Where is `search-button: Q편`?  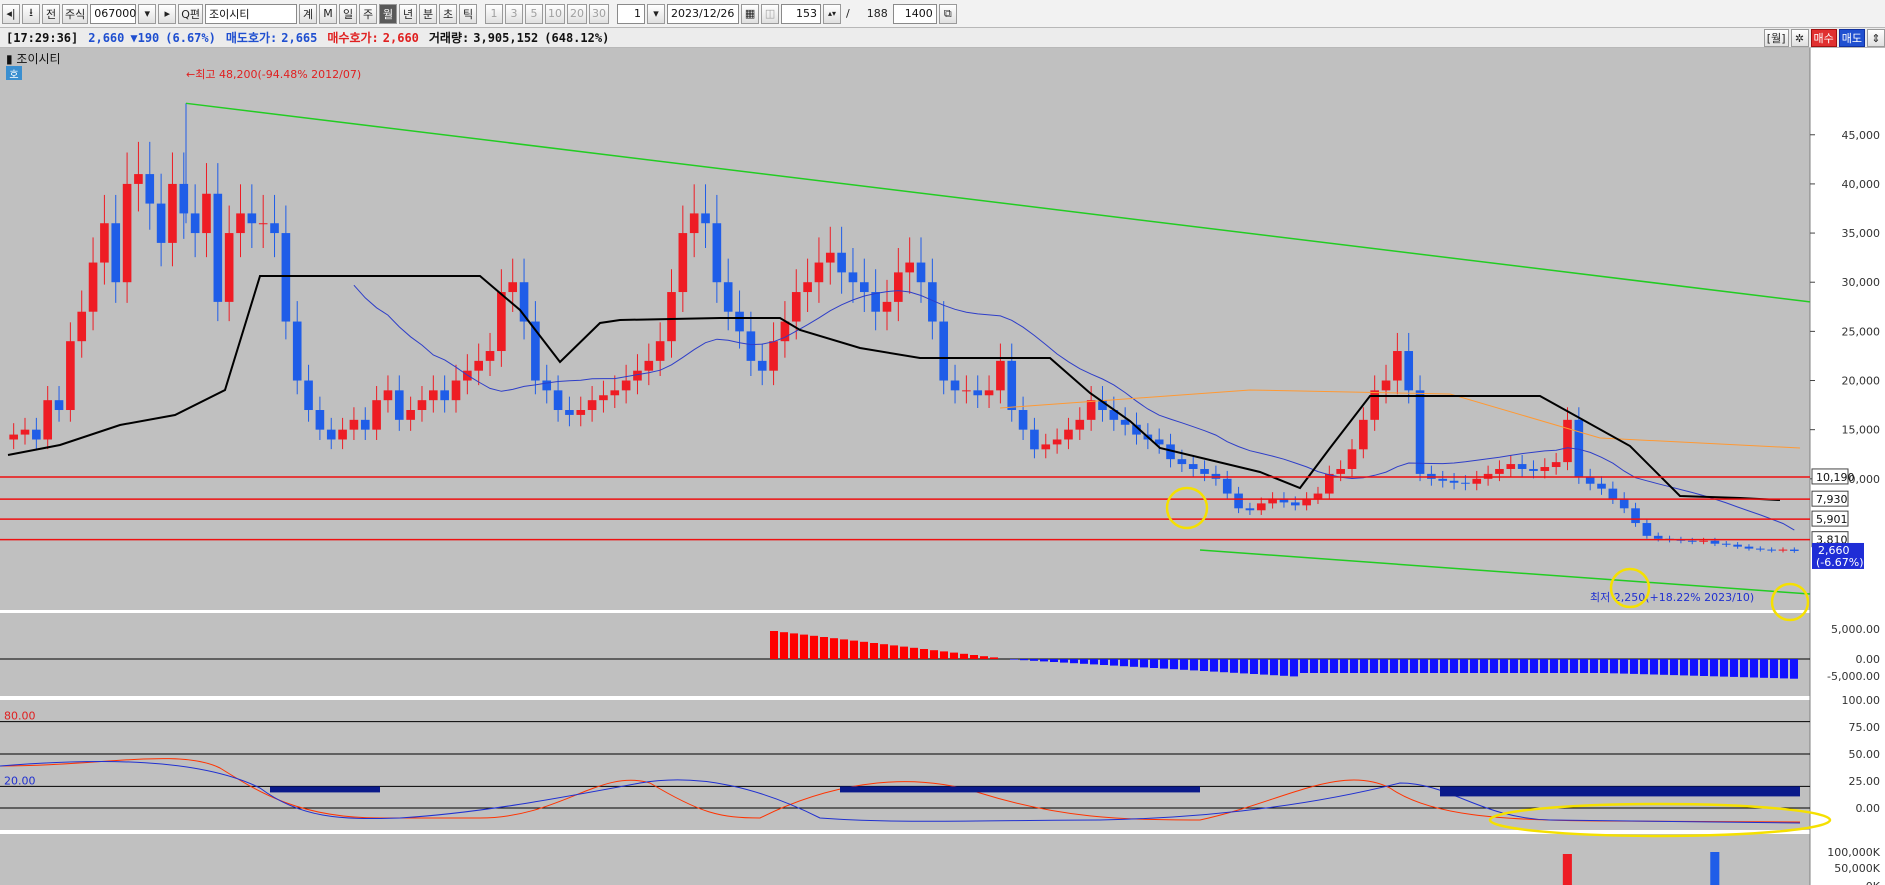 search-button: Q편 is located at coordinates (191, 13).